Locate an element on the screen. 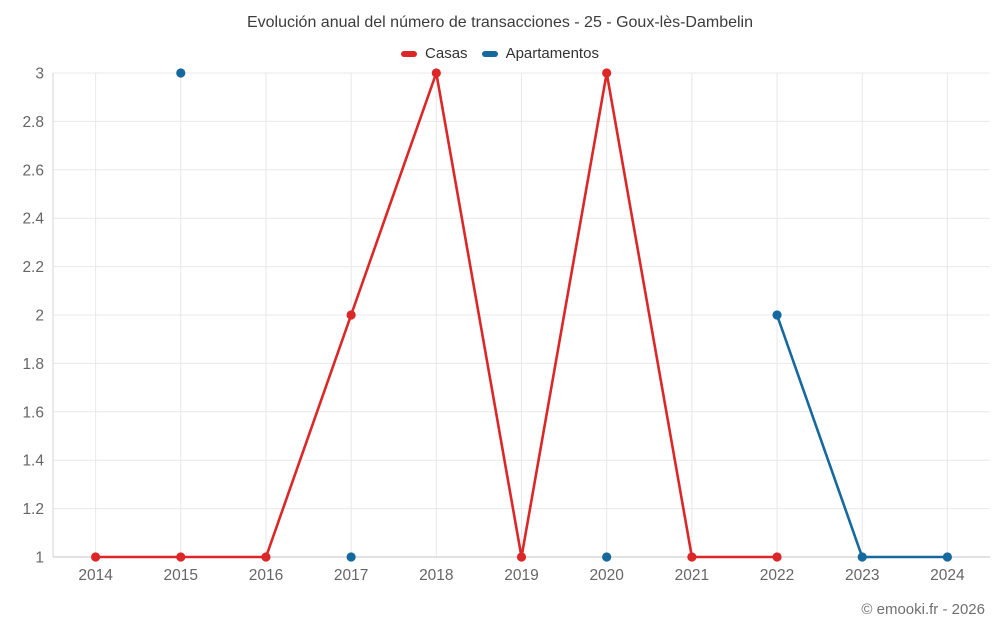  copyright-text: © emooki.fr - 2026 is located at coordinates (923, 609).